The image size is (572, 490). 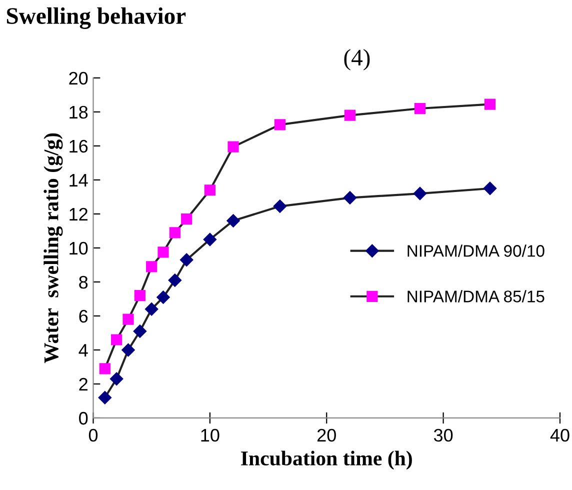 What do you see at coordinates (79, 112) in the screenshot?
I see `y-tick-label: 18` at bounding box center [79, 112].